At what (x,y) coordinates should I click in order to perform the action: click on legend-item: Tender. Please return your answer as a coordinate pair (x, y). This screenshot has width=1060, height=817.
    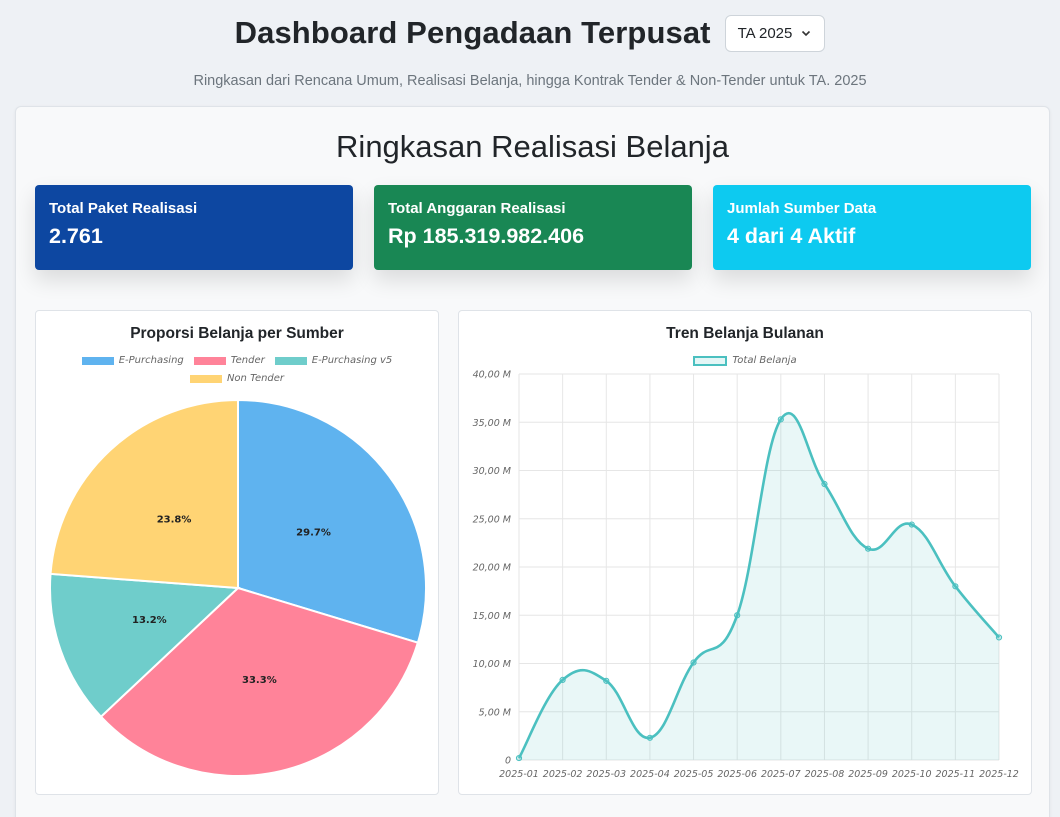
    Looking at the image, I should click on (229, 360).